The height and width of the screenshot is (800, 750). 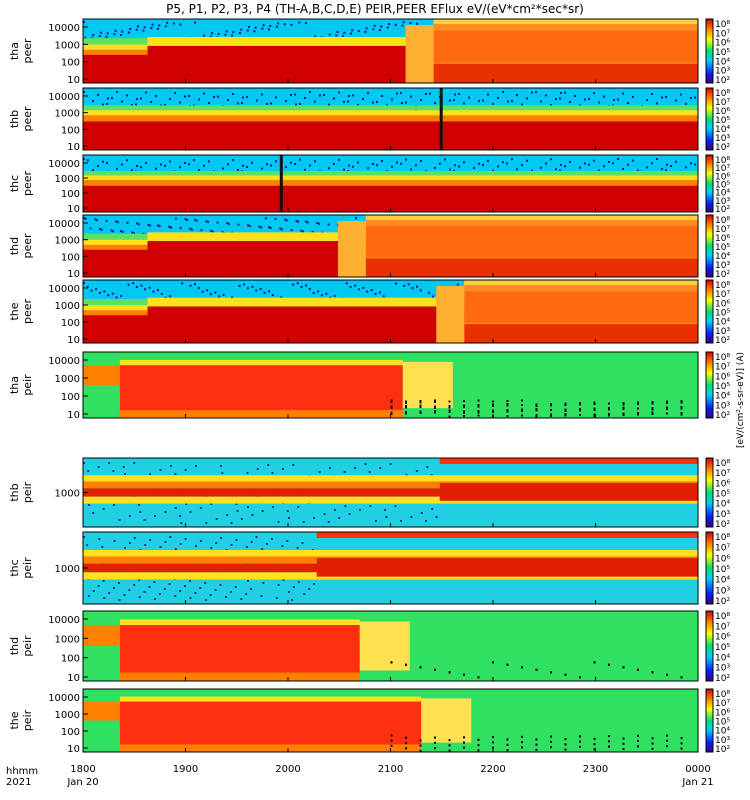 I want to click on colorbar-tick-label: 10², so click(x=722, y=81).